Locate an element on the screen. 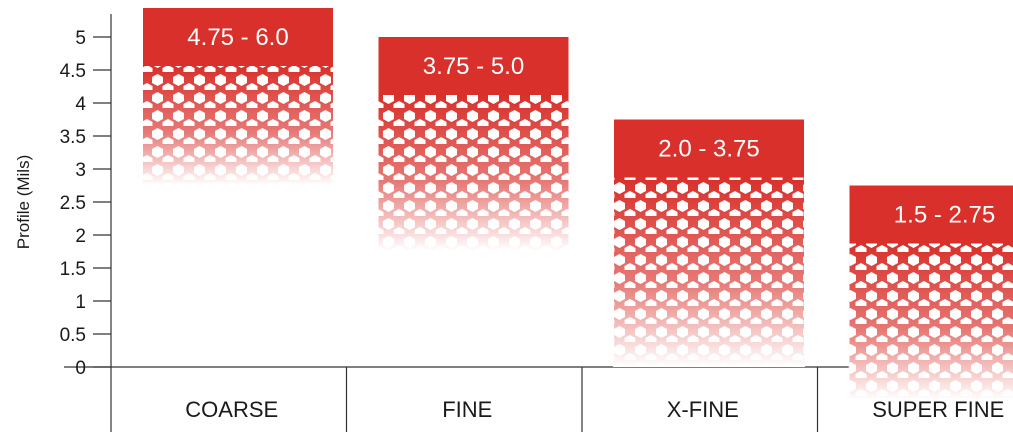  y-tick-label: 5 is located at coordinates (80, 38).